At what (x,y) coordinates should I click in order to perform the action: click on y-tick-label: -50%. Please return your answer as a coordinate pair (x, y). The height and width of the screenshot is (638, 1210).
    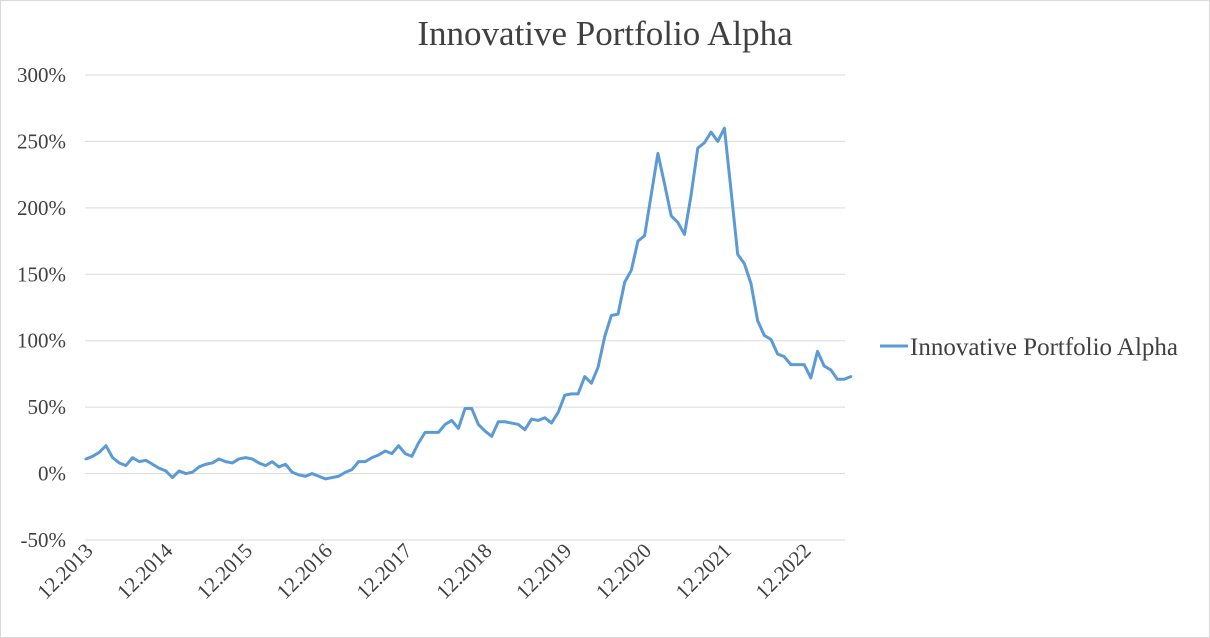
    Looking at the image, I should click on (44, 540).